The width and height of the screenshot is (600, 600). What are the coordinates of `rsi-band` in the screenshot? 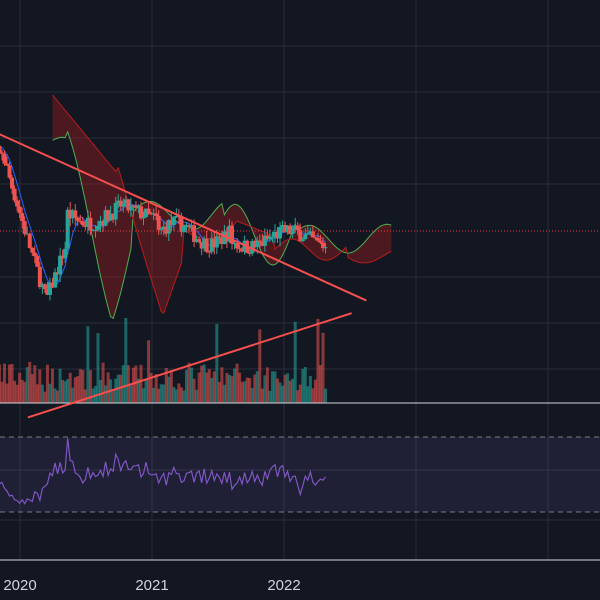 It's located at (300, 474).